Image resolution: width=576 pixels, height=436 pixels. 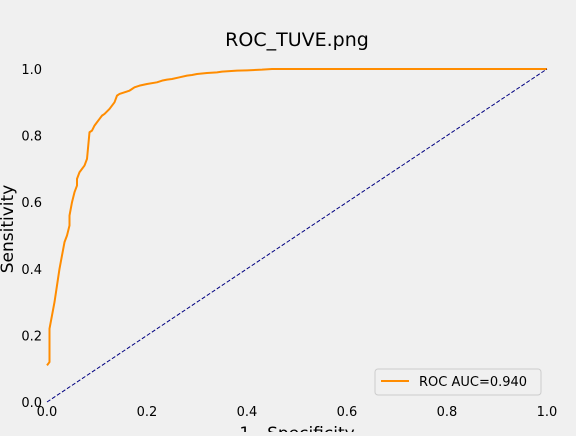 What do you see at coordinates (447, 412) in the screenshot?
I see `x-tick-label: 0.8` at bounding box center [447, 412].